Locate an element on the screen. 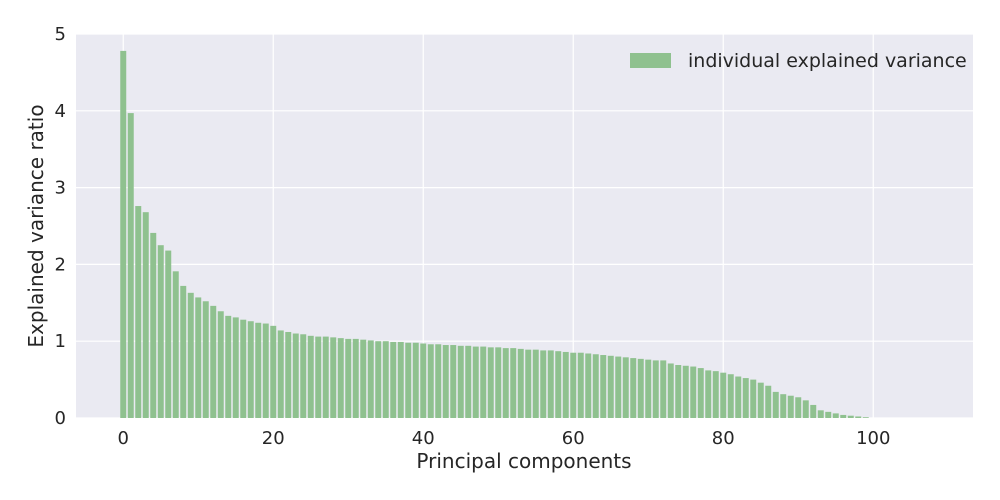 Image resolution: width=1000 pixels, height=500 pixels. x-tick-label: 0 is located at coordinates (123, 438).